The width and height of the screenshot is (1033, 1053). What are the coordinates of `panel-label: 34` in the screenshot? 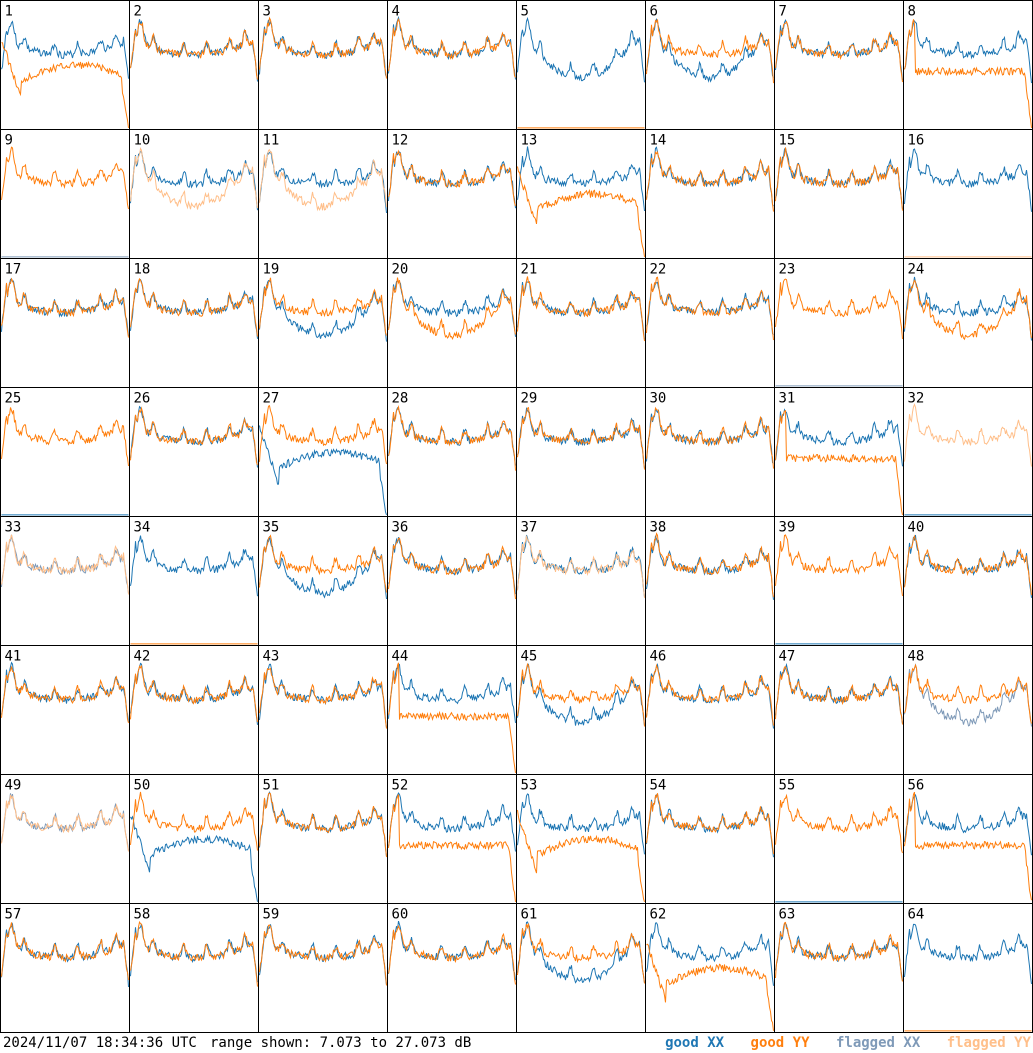 It's located at (142, 528).